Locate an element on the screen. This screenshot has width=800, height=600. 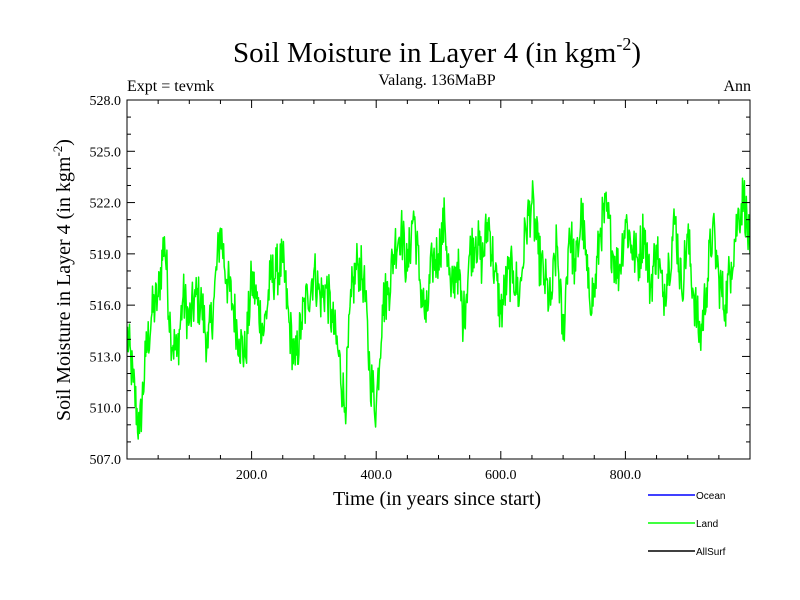
x-axis-label: Time (in years since start) is located at coordinates (437, 499).